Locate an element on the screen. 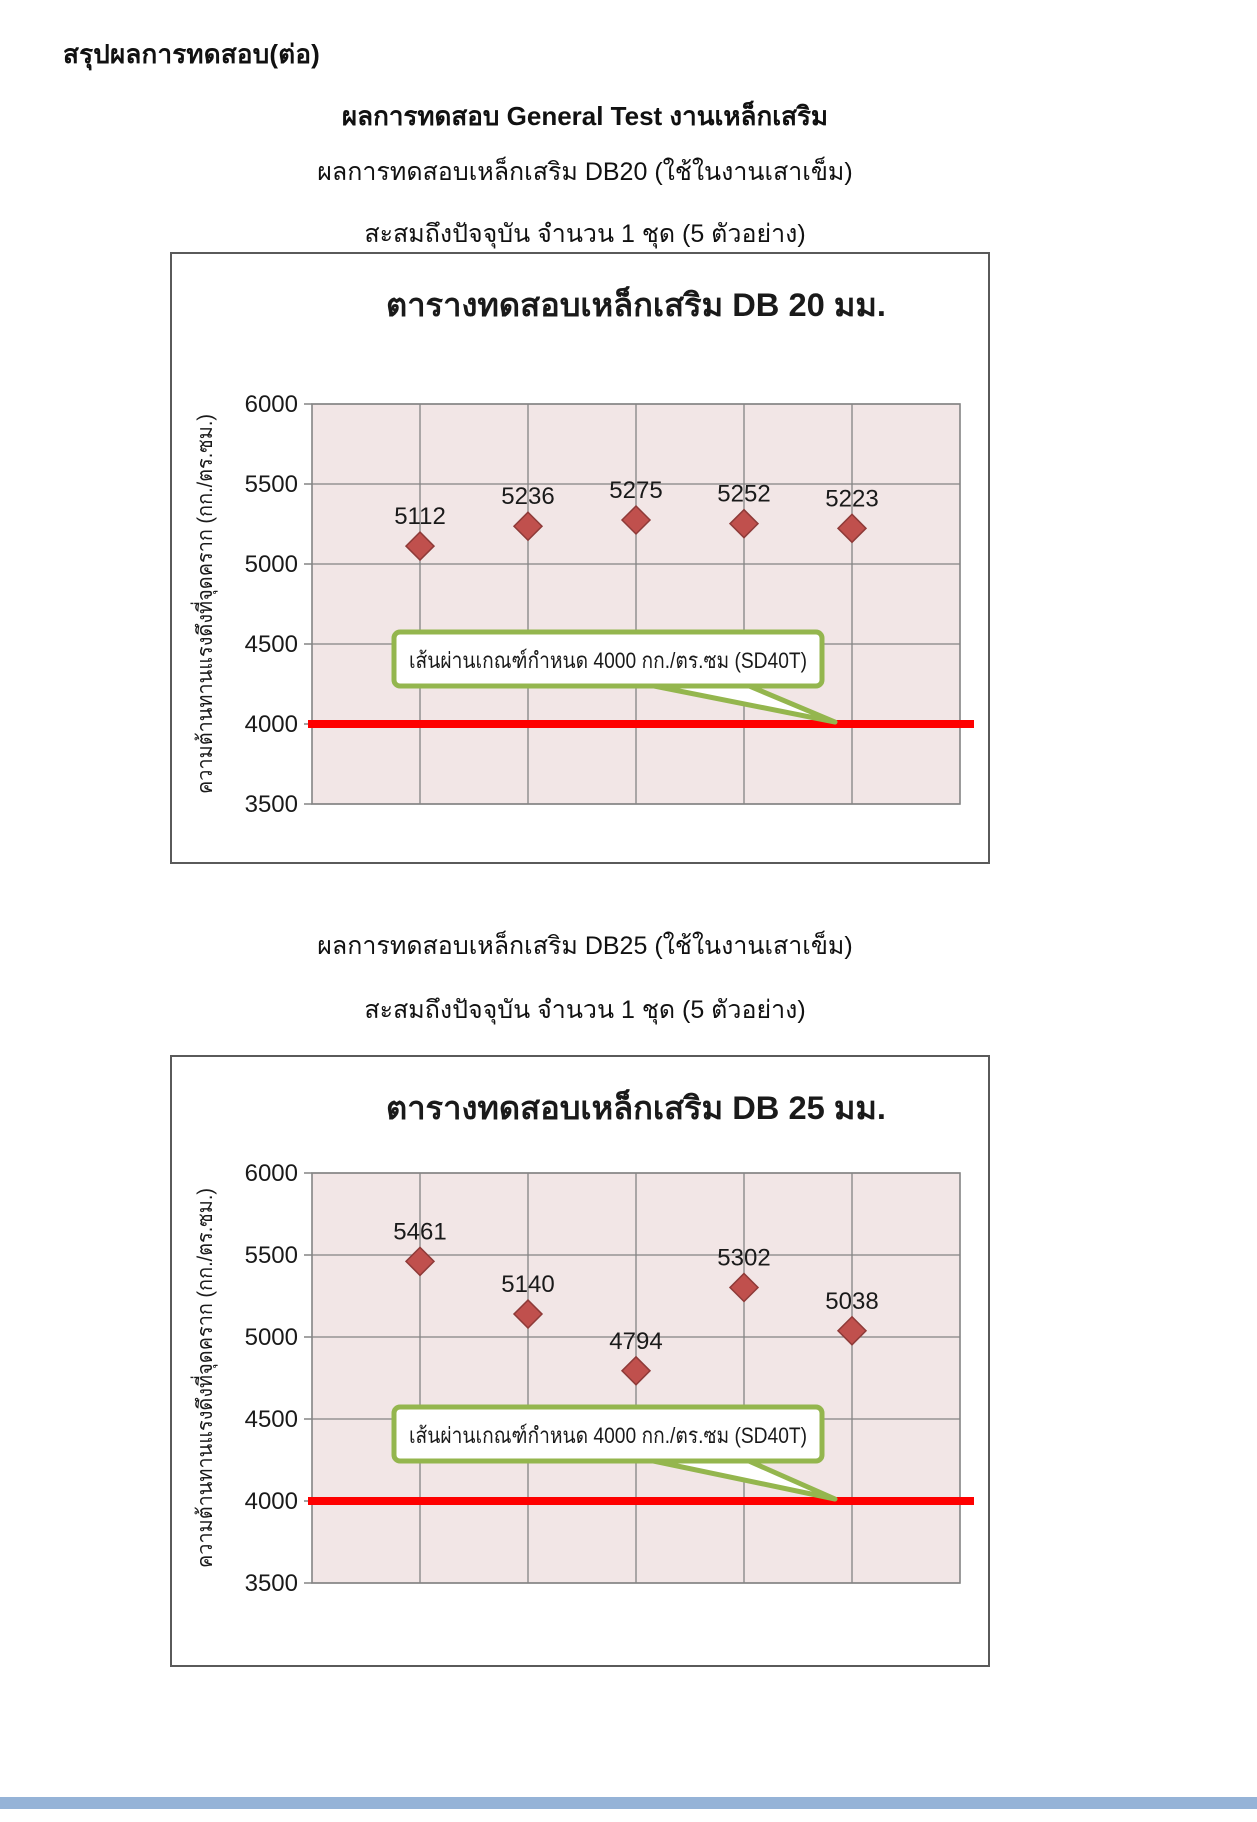 Image resolution: width=1257 pixels, height=1822 pixels. data-point-label: 5461 is located at coordinates (419, 1231).